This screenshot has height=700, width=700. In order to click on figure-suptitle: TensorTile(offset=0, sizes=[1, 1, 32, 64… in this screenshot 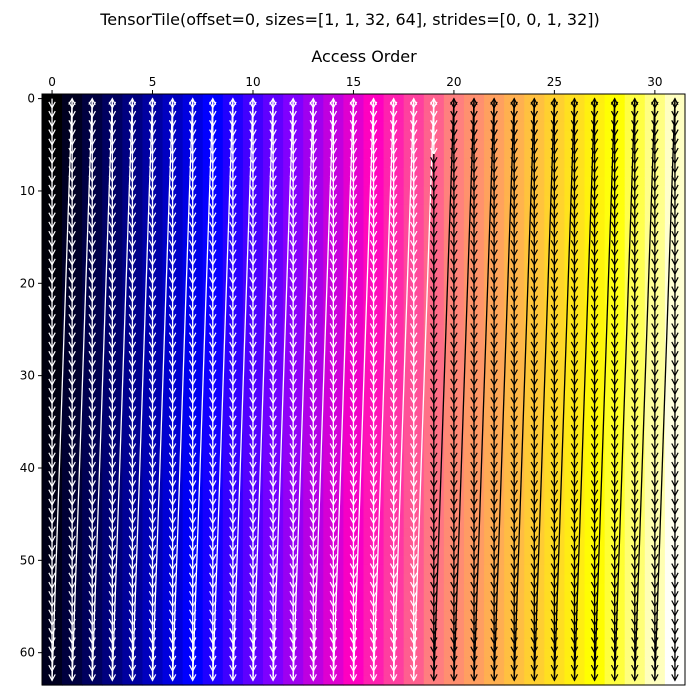, I will do `click(350, 19)`.